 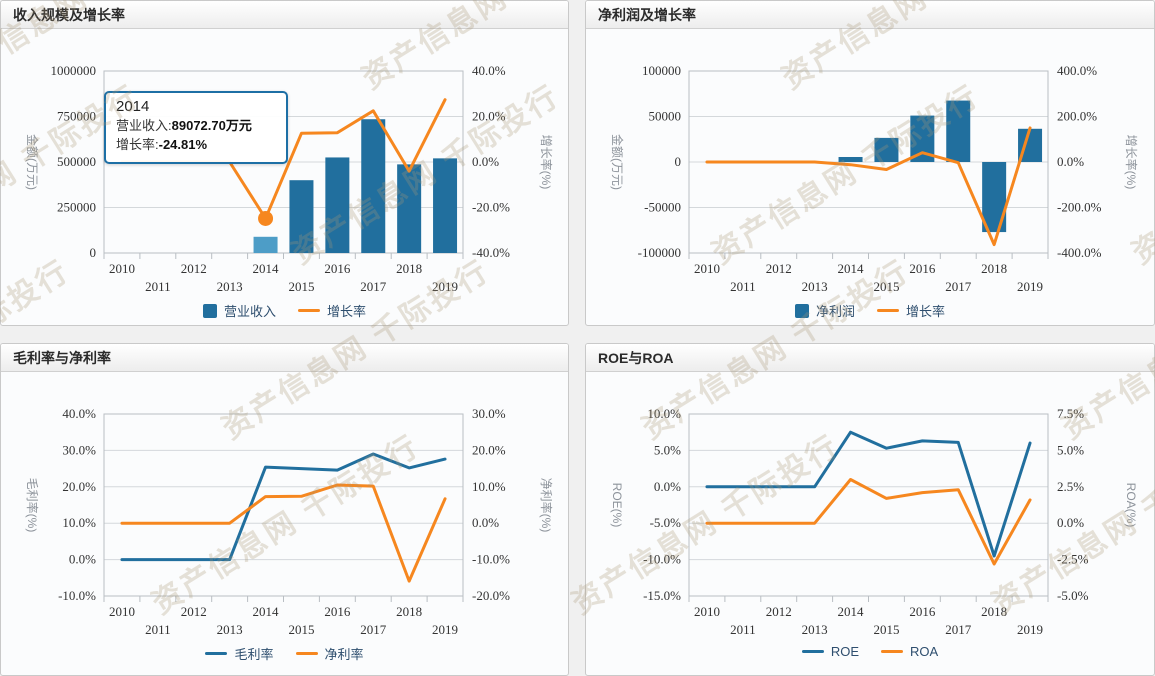 I want to click on right-axis-tick-label: 40.0%, so click(x=489, y=70).